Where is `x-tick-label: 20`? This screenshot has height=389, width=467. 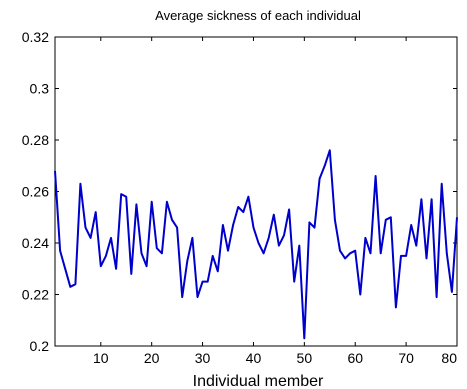 x-tick-label: 20 is located at coordinates (152, 358).